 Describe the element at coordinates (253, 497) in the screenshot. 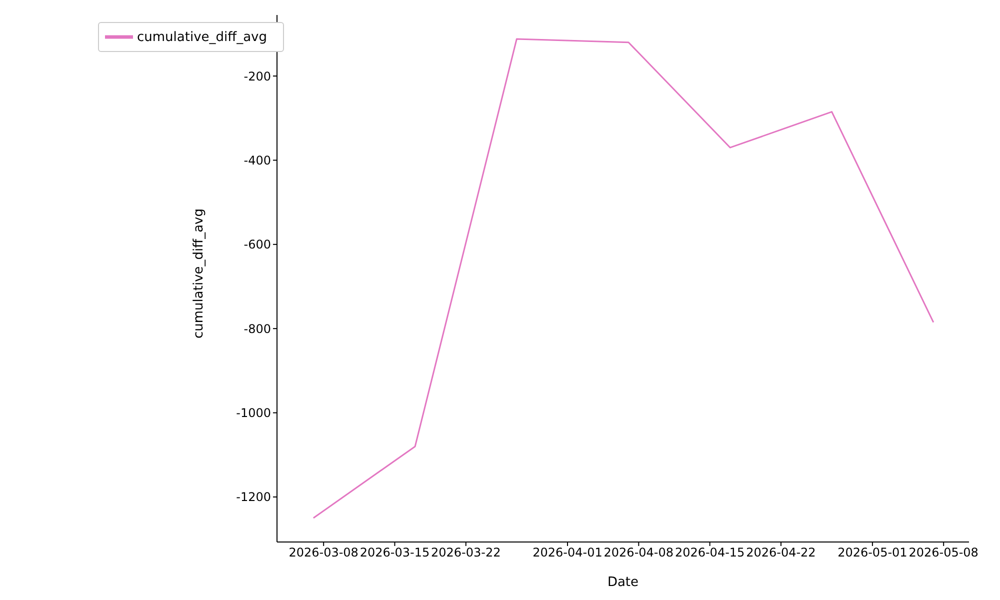

I see `y-tick-label: -1200` at that location.